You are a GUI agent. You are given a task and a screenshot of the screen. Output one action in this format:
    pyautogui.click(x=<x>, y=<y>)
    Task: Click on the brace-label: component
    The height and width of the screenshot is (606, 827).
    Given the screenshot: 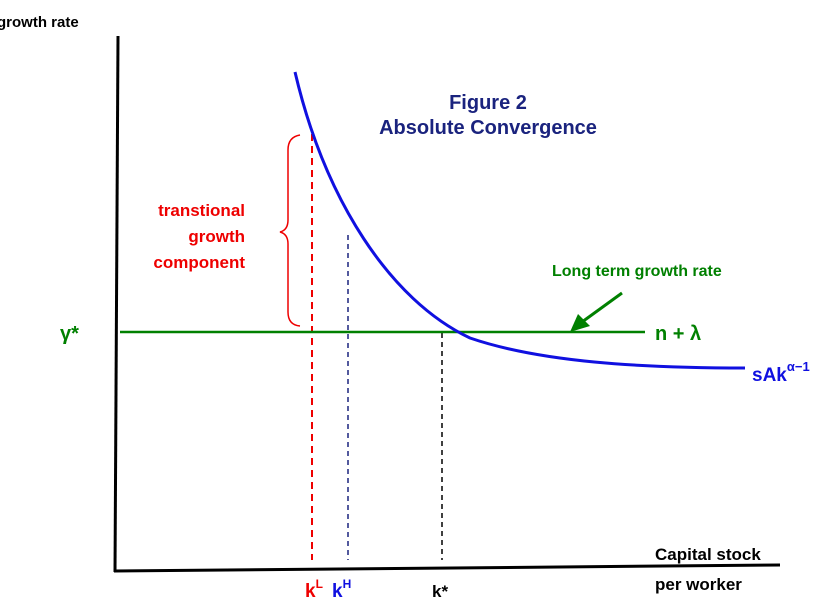 What is the action you would take?
    pyautogui.click(x=199, y=262)
    